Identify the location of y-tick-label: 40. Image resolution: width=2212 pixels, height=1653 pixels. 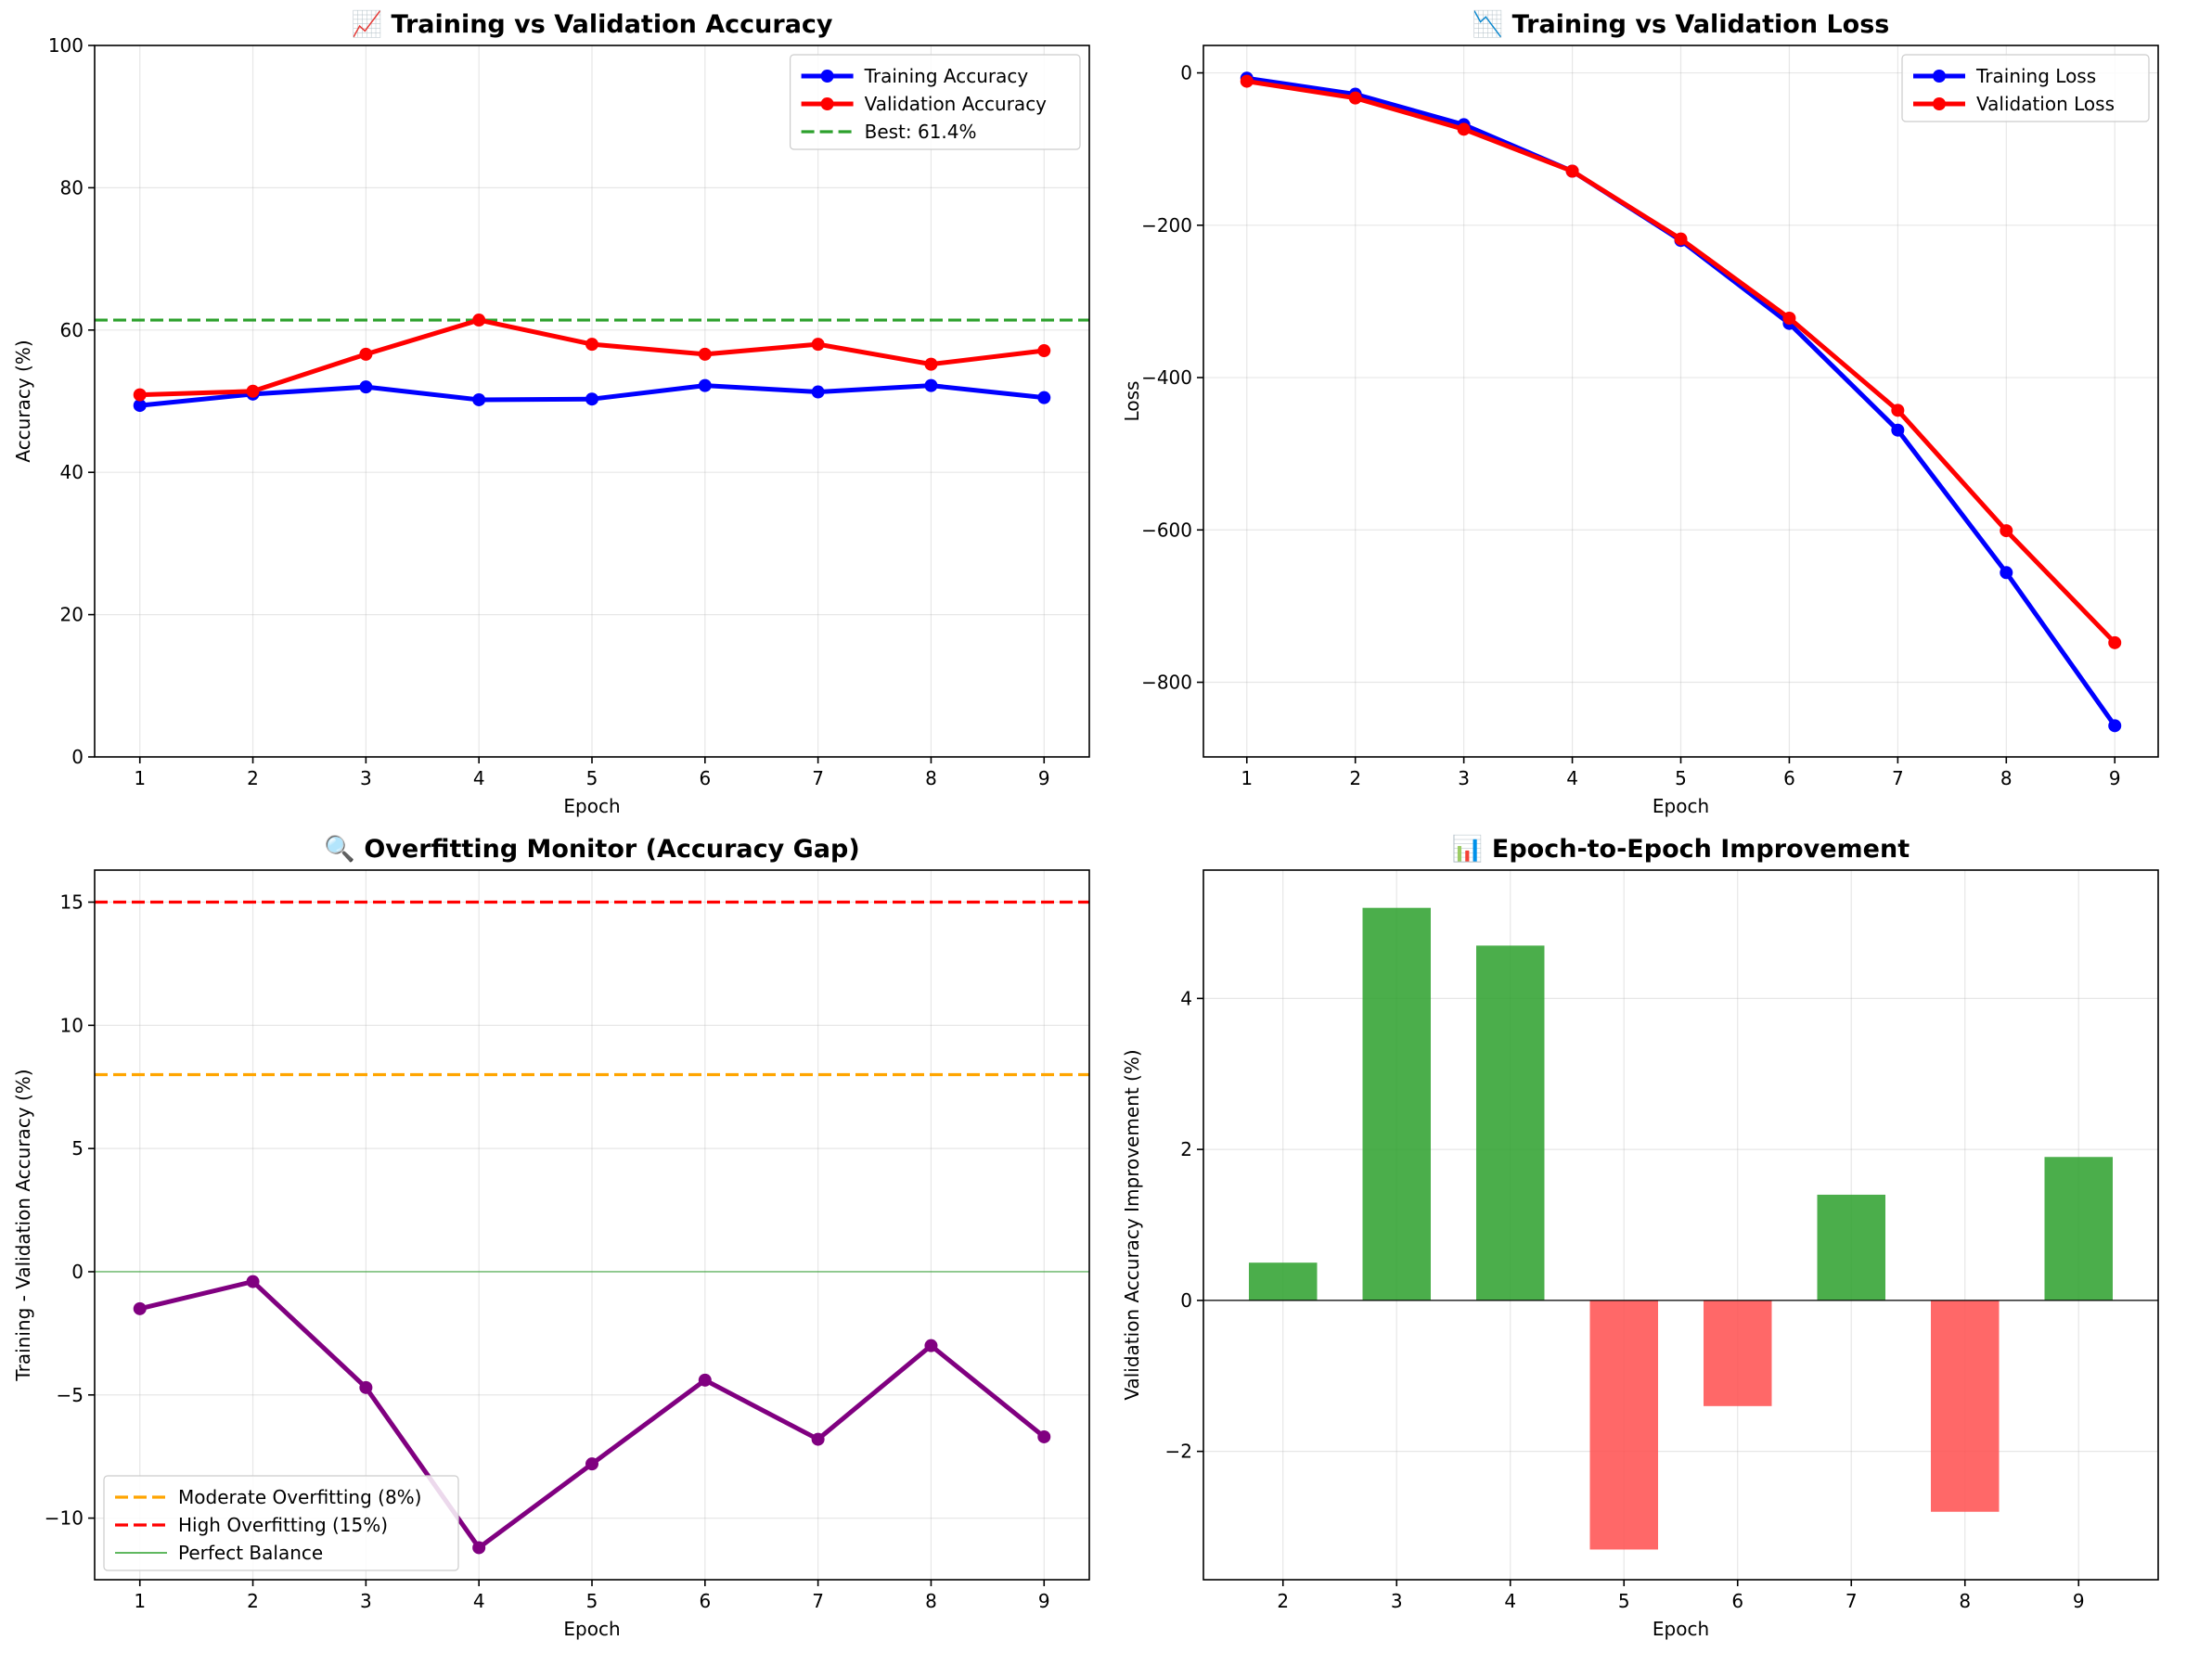
(72, 472).